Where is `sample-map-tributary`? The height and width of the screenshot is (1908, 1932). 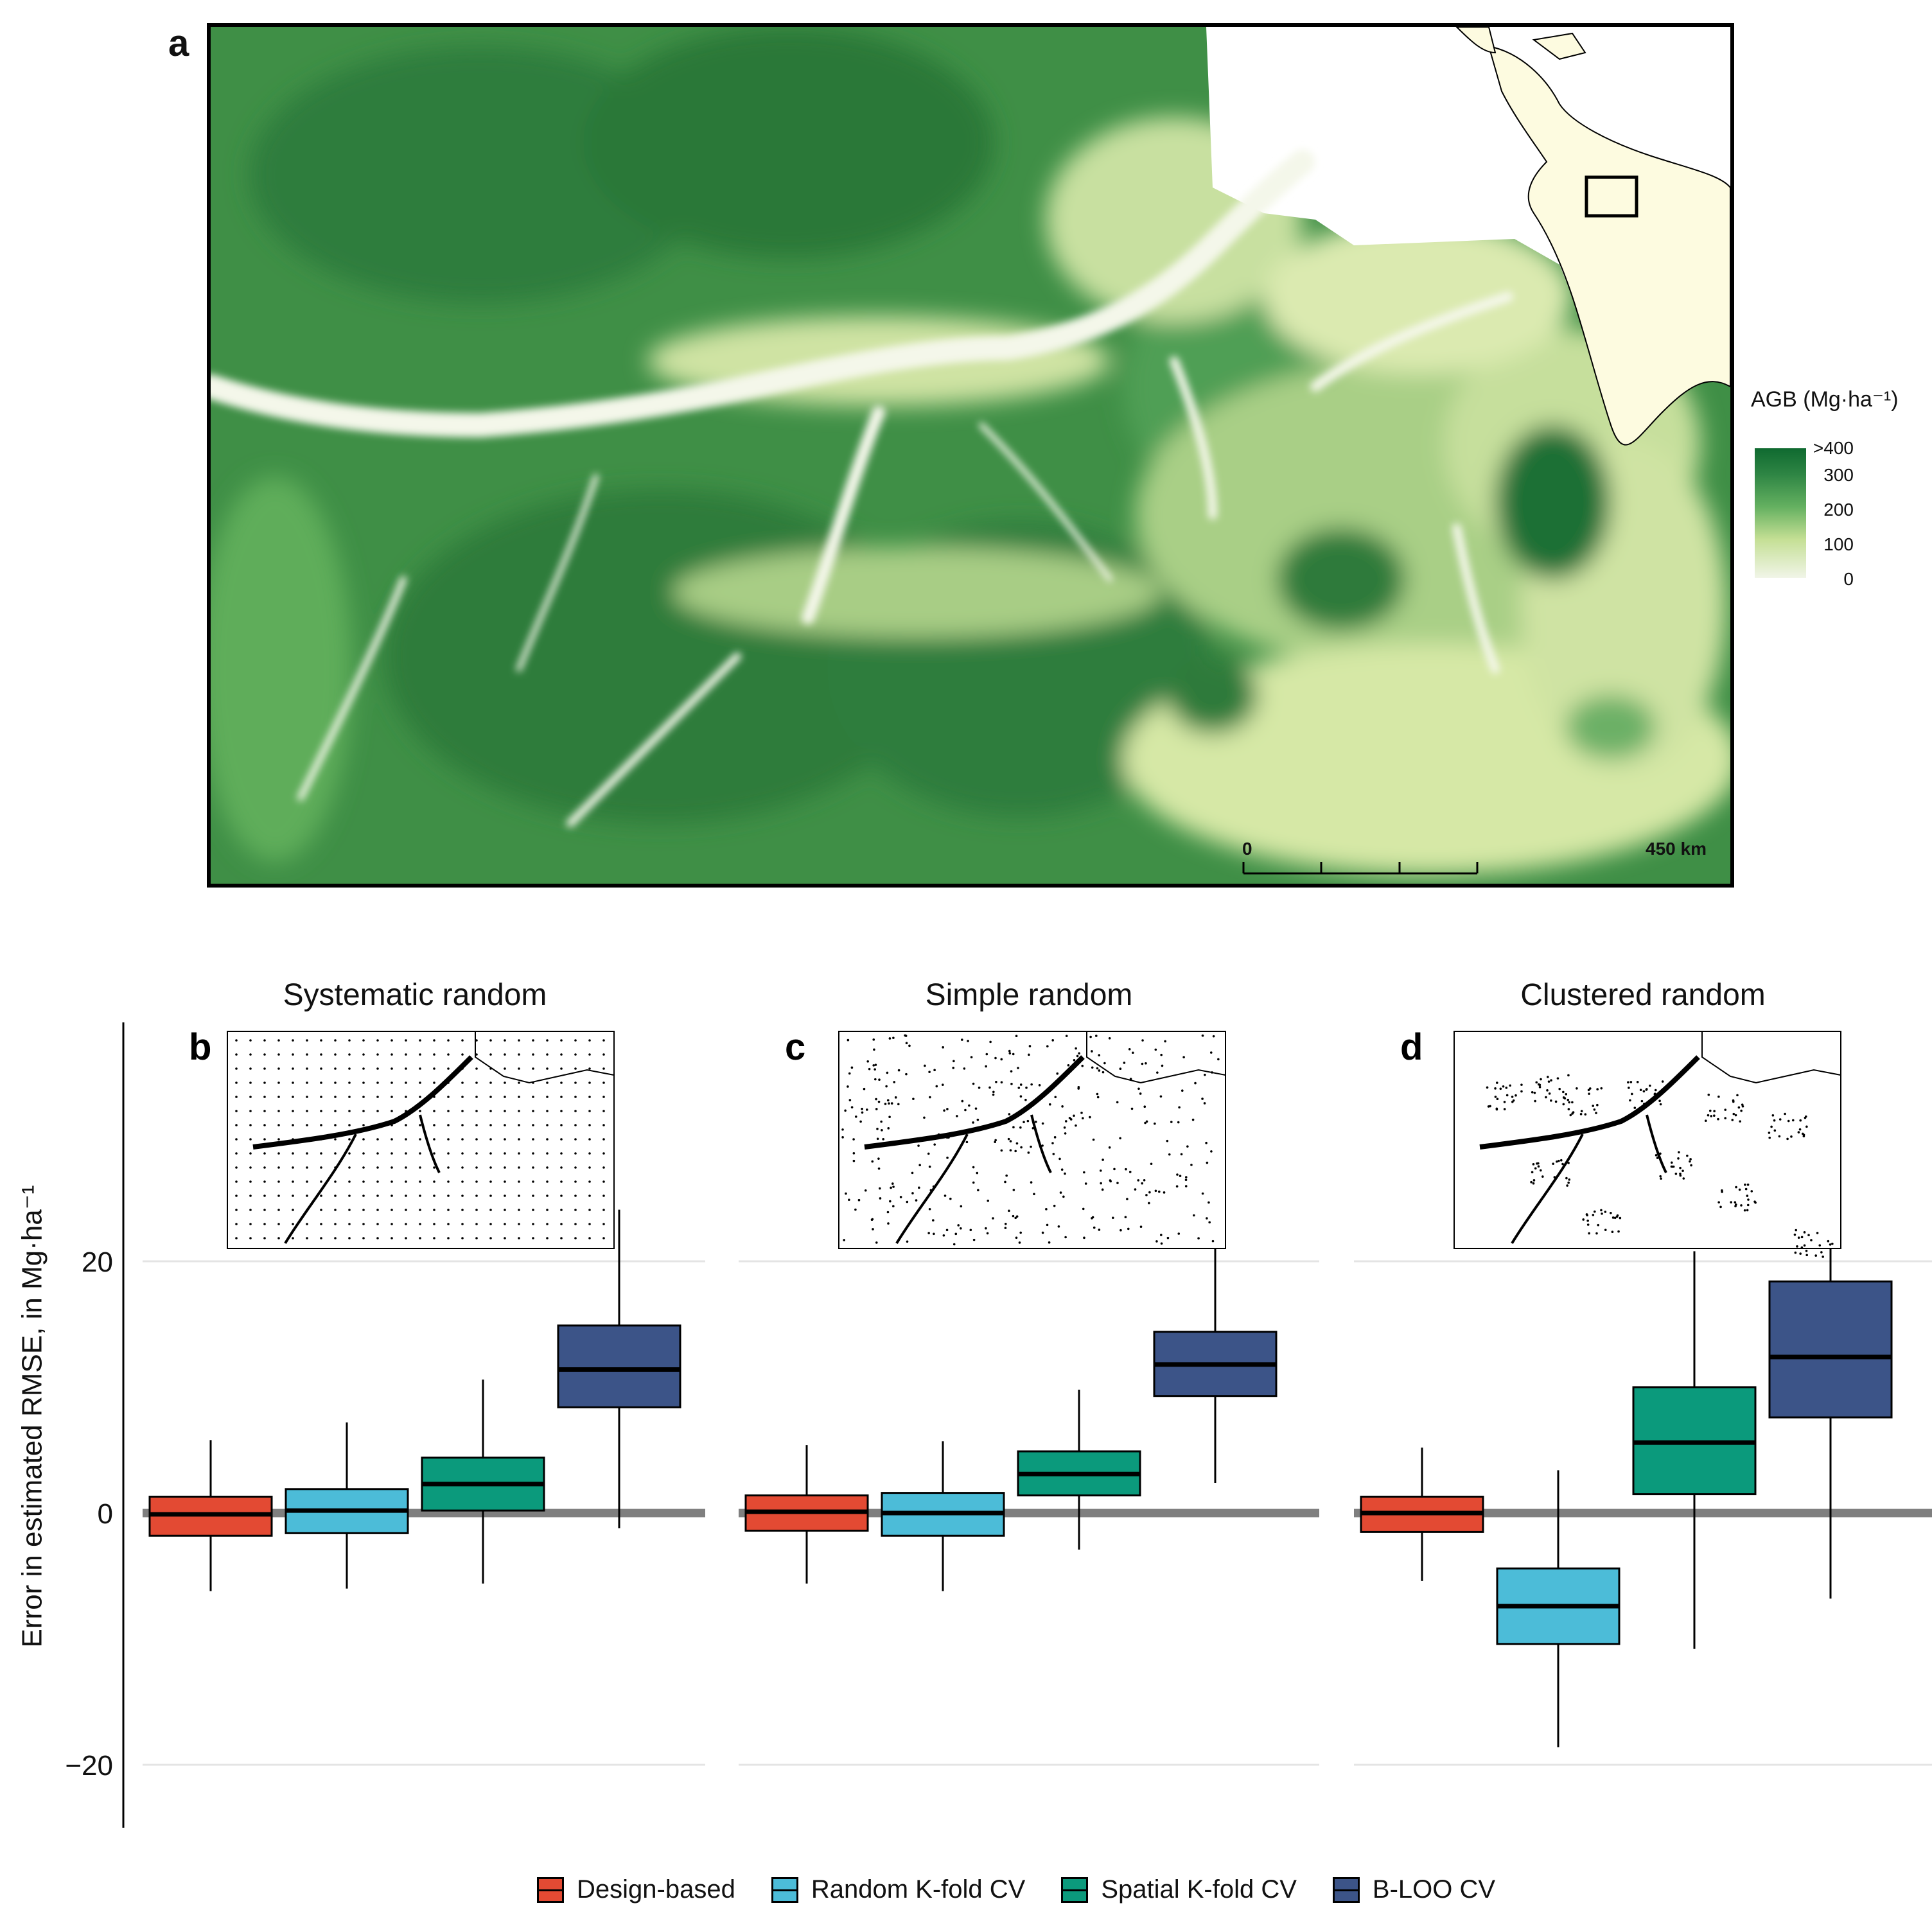 sample-map-tributary is located at coordinates (932, 1189).